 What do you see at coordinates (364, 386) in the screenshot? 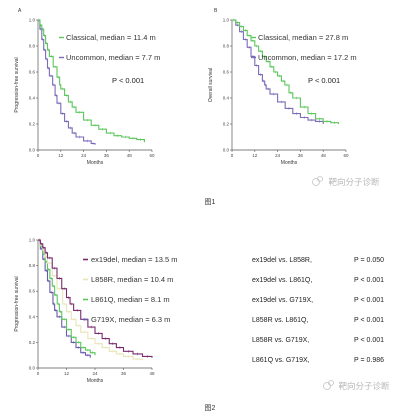
I see `figure2-watermark: 靶向分子诊断` at bounding box center [364, 386].